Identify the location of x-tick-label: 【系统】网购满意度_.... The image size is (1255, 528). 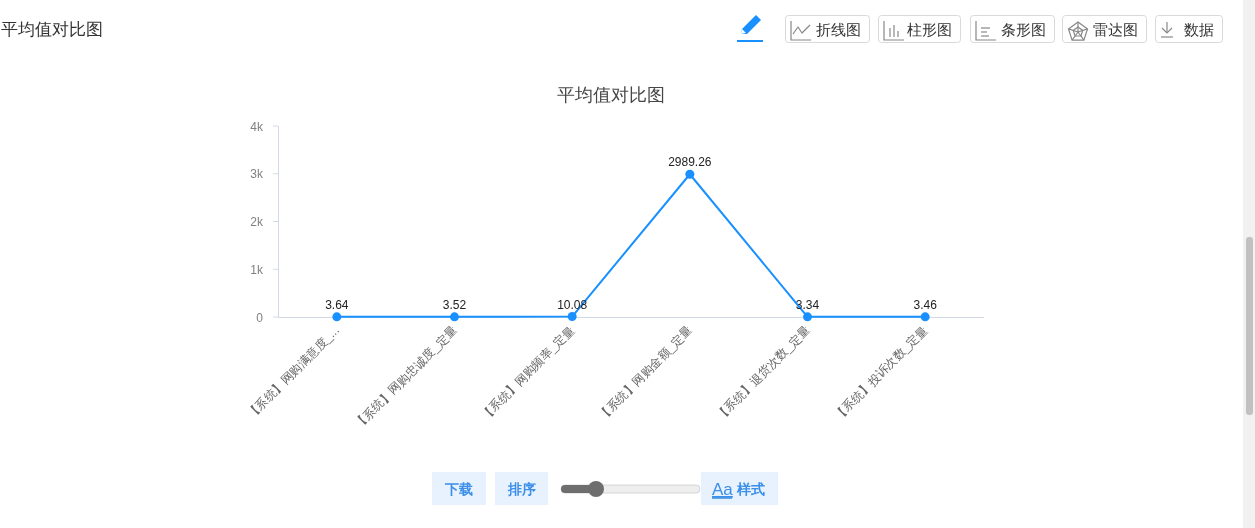
(292, 372).